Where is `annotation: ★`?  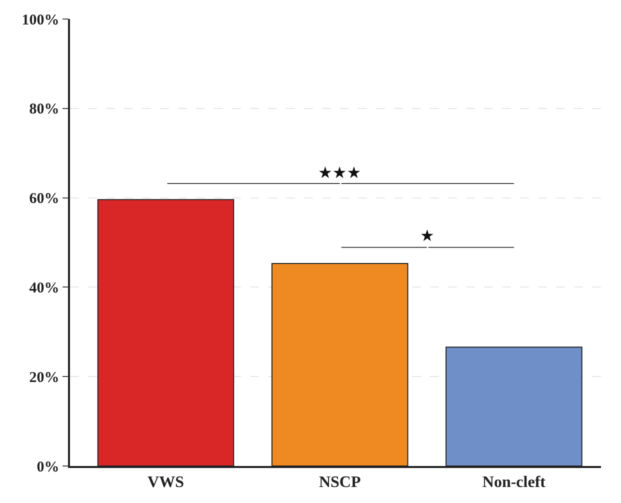
annotation: ★ is located at coordinates (427, 235).